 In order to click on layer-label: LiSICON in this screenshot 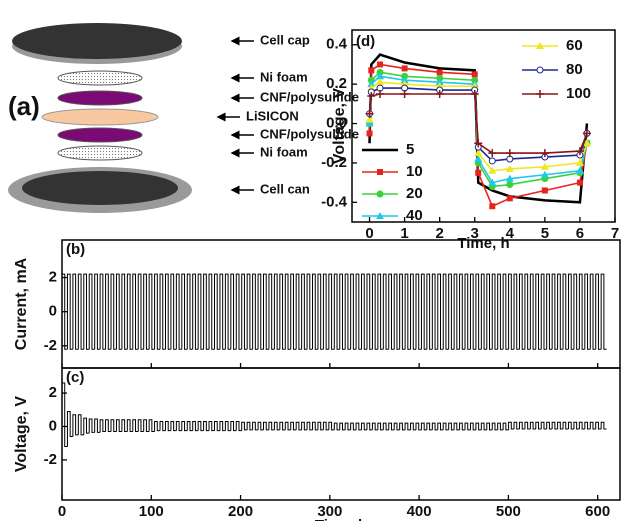, I will do `click(272, 115)`.